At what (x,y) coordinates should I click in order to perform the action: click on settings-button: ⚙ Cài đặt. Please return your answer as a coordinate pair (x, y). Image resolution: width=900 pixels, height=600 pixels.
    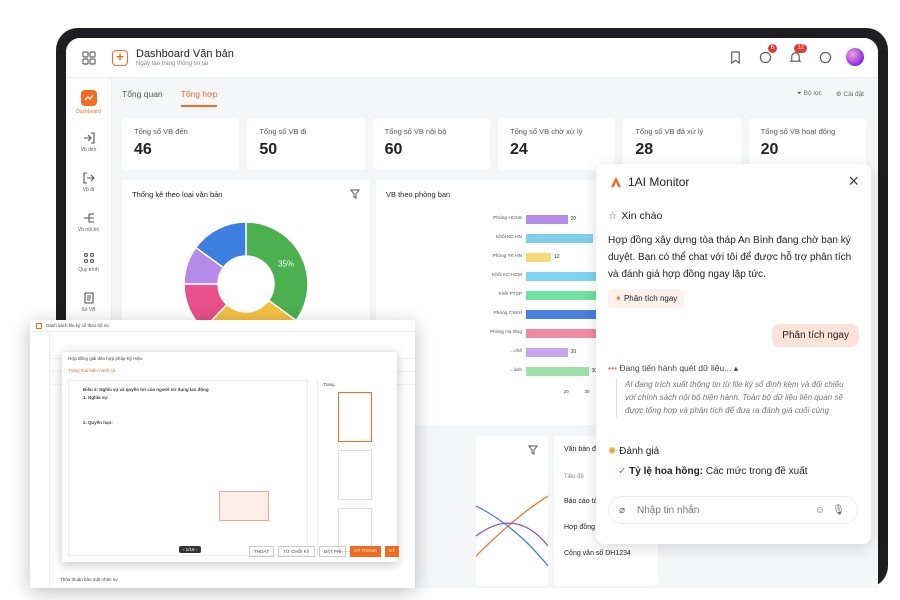
    Looking at the image, I should click on (849, 94).